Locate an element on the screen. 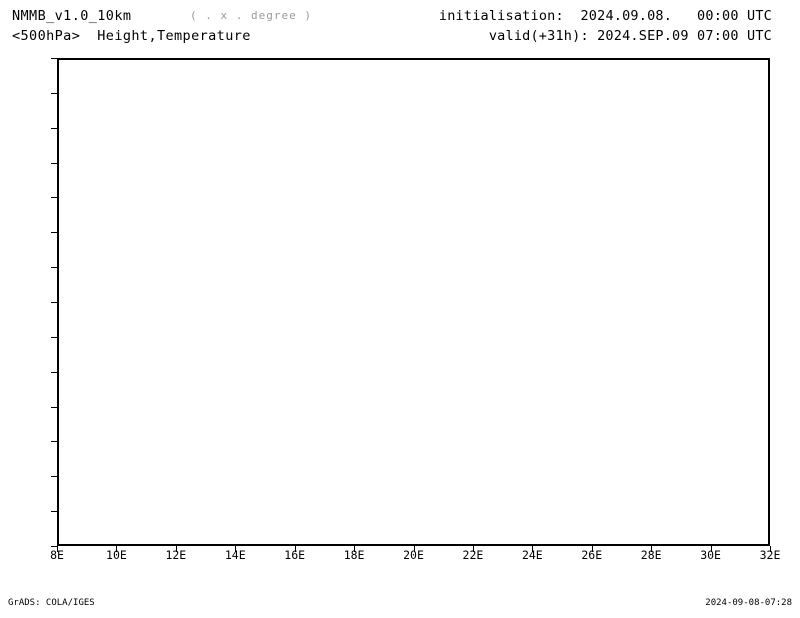  x-axis-label: 8E is located at coordinates (57, 555).